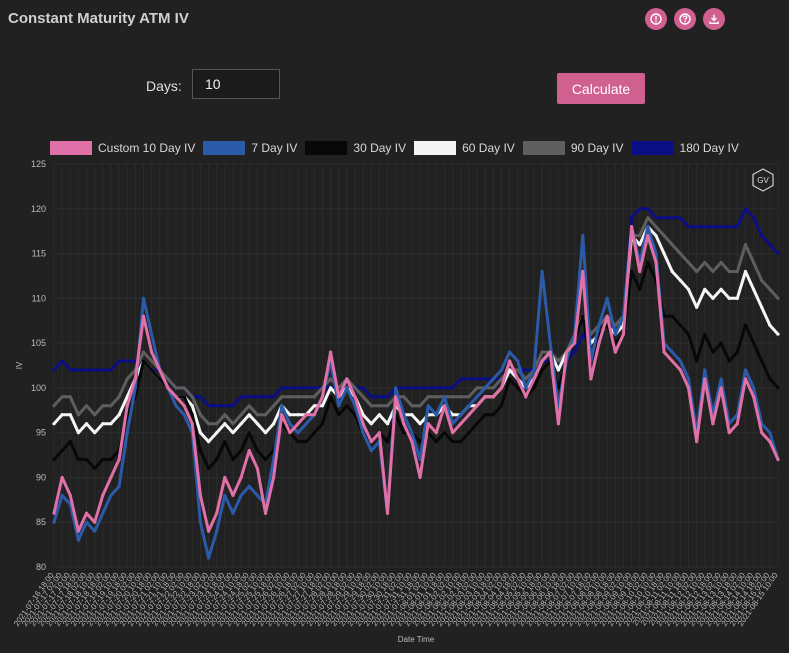 The height and width of the screenshot is (653, 789). Describe the element at coordinates (355, 148) in the screenshot. I see `legend-item: 30 Day IV` at that location.